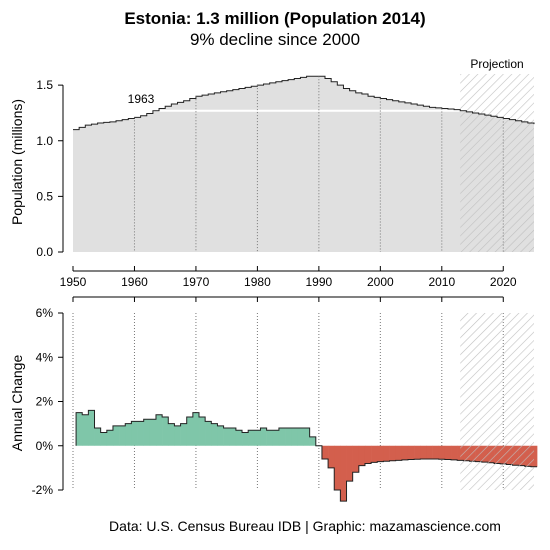  What do you see at coordinates (141, 99) in the screenshot?
I see `reference-year-label: 1963` at bounding box center [141, 99].